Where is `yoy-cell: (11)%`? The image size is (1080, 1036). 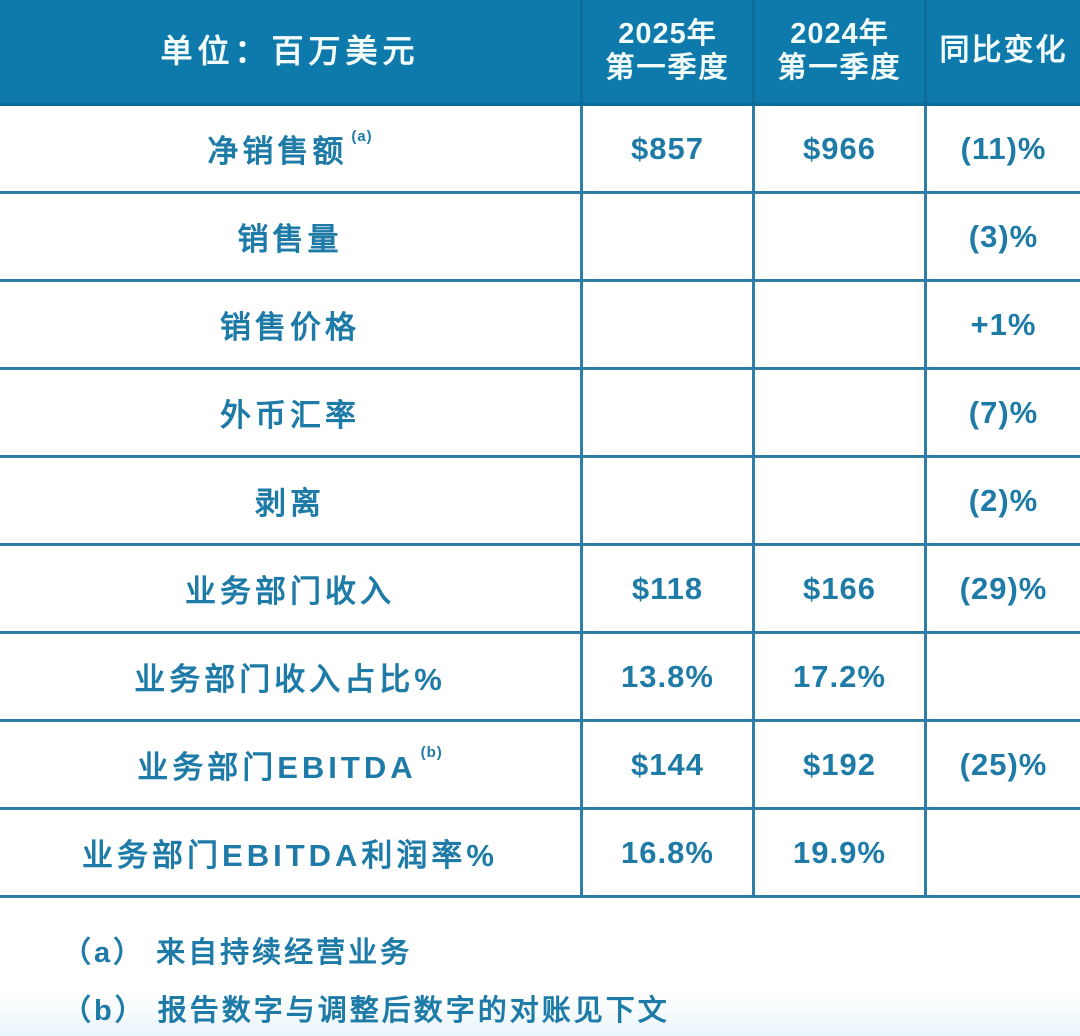 yoy-cell: (11)% is located at coordinates (1003, 150).